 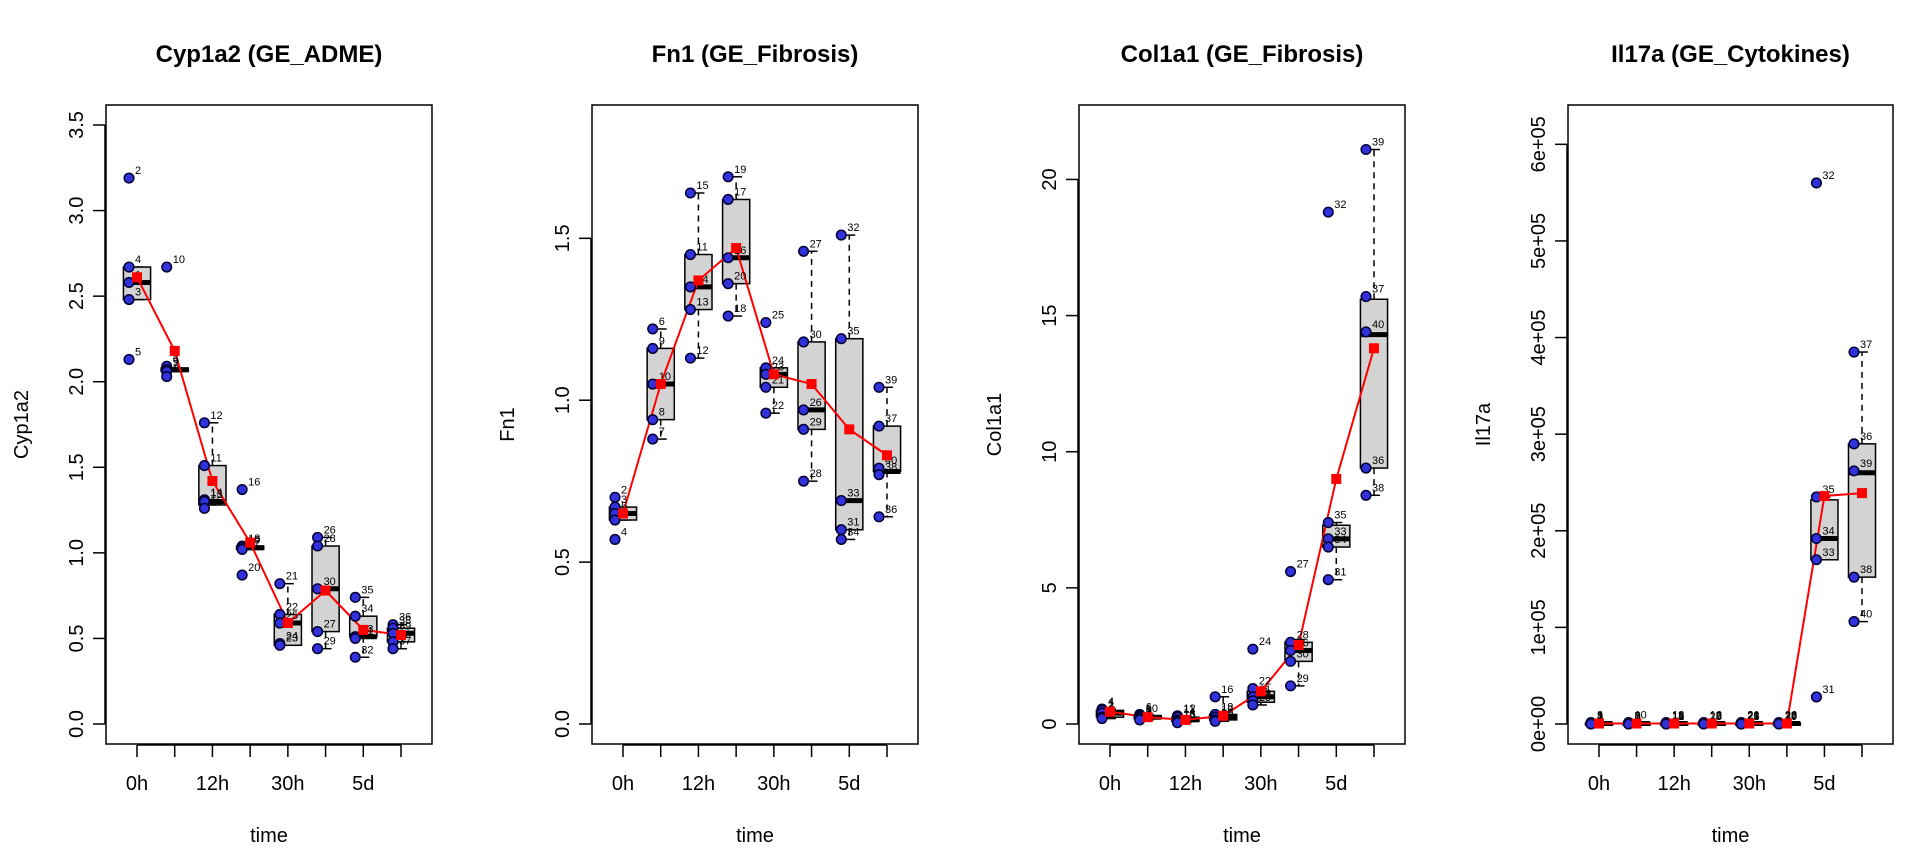 What do you see at coordinates (778, 316) in the screenshot?
I see `point-label: 25` at bounding box center [778, 316].